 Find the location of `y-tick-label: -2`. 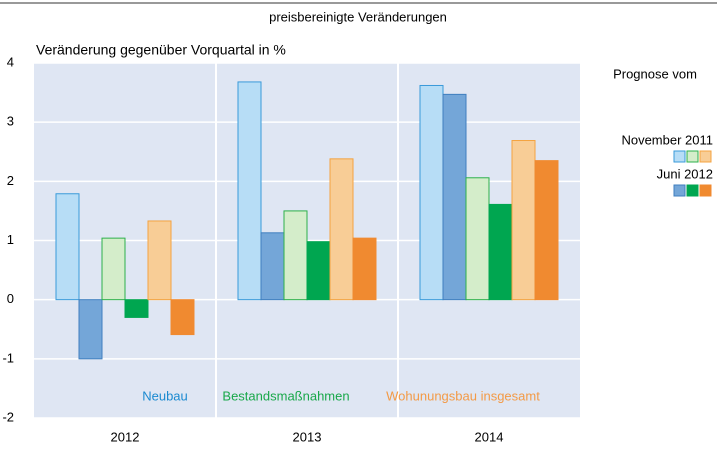

y-tick-label: -2 is located at coordinates (8, 416).